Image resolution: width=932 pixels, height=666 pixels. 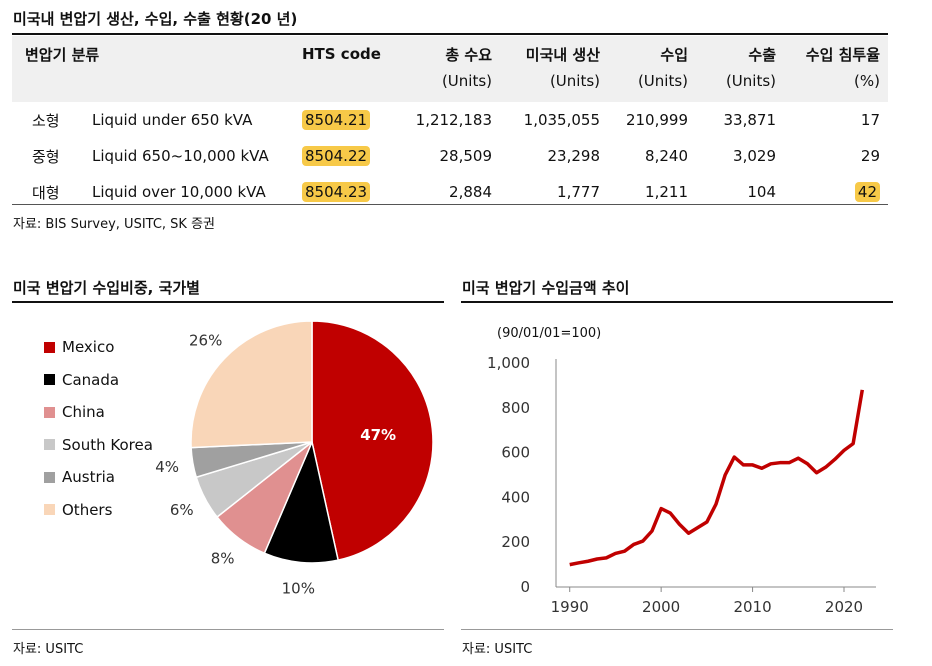 I want to click on legend-item: Others, so click(x=78, y=510).